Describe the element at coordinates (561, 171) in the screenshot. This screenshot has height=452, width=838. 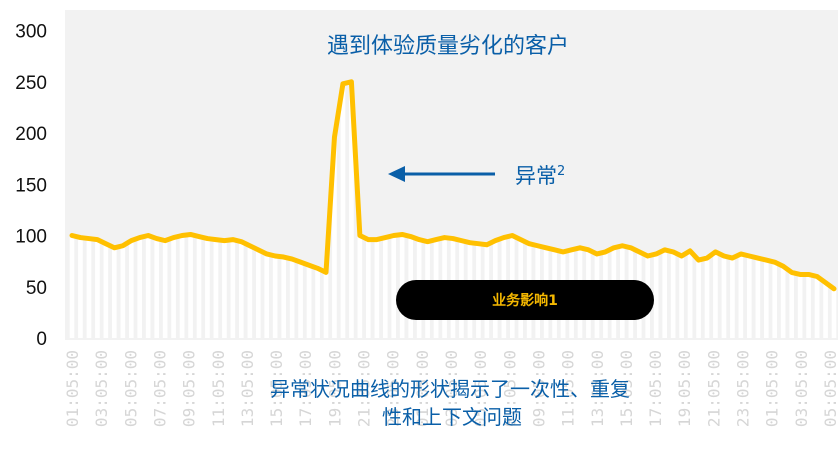
I see `anomaly-label-superscript: 2` at that location.